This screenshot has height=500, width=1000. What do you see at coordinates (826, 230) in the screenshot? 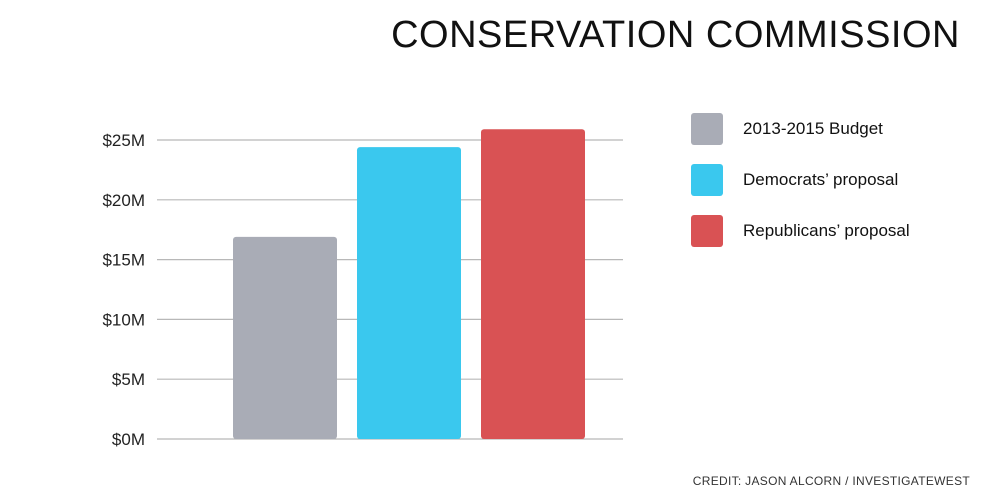
I see `legend-label-republicans: Republicans’ proposal` at bounding box center [826, 230].